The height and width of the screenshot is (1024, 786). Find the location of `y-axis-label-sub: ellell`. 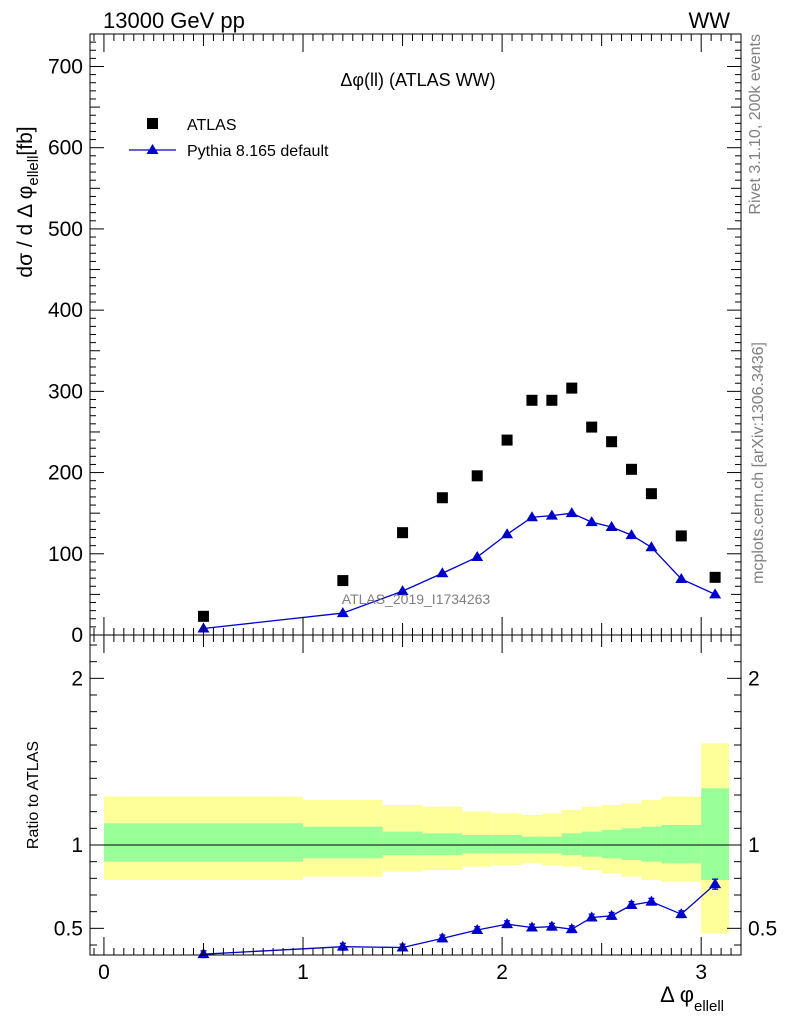

y-axis-label-sub: ellell is located at coordinates (33, 171).